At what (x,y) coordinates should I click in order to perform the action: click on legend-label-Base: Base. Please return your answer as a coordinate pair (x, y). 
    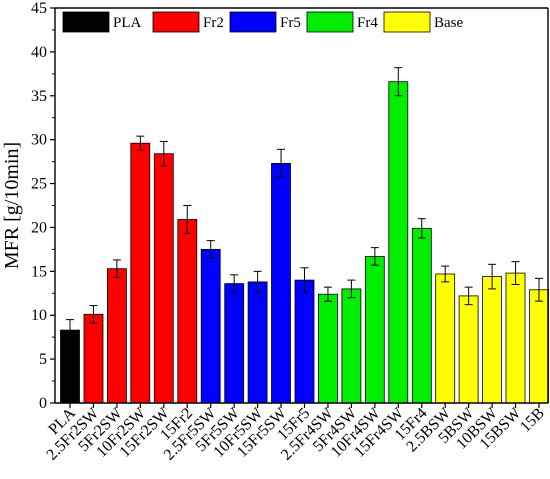
    Looking at the image, I should click on (449, 23).